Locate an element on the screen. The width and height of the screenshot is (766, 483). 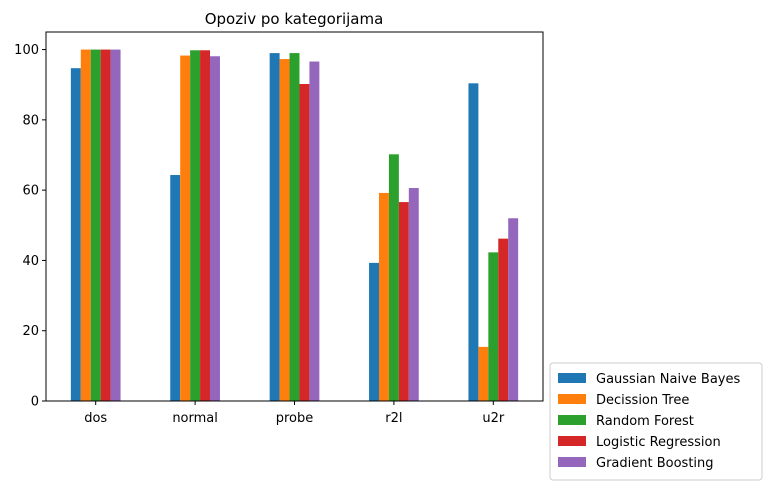
x-axis: dos normal probe r2l u2r is located at coordinates (294, 413).